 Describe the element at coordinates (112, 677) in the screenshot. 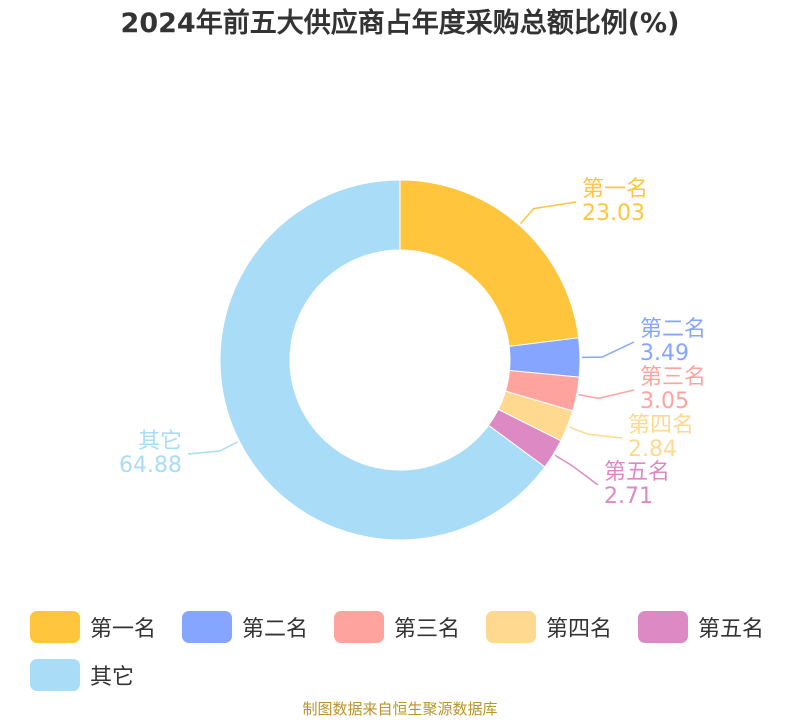

I see `legend-label: 其它` at that location.